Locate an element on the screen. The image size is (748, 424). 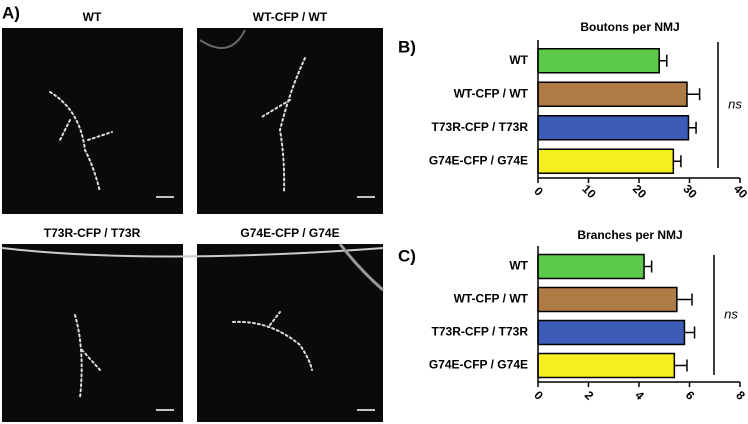
image-title: WT is located at coordinates (92, 17).